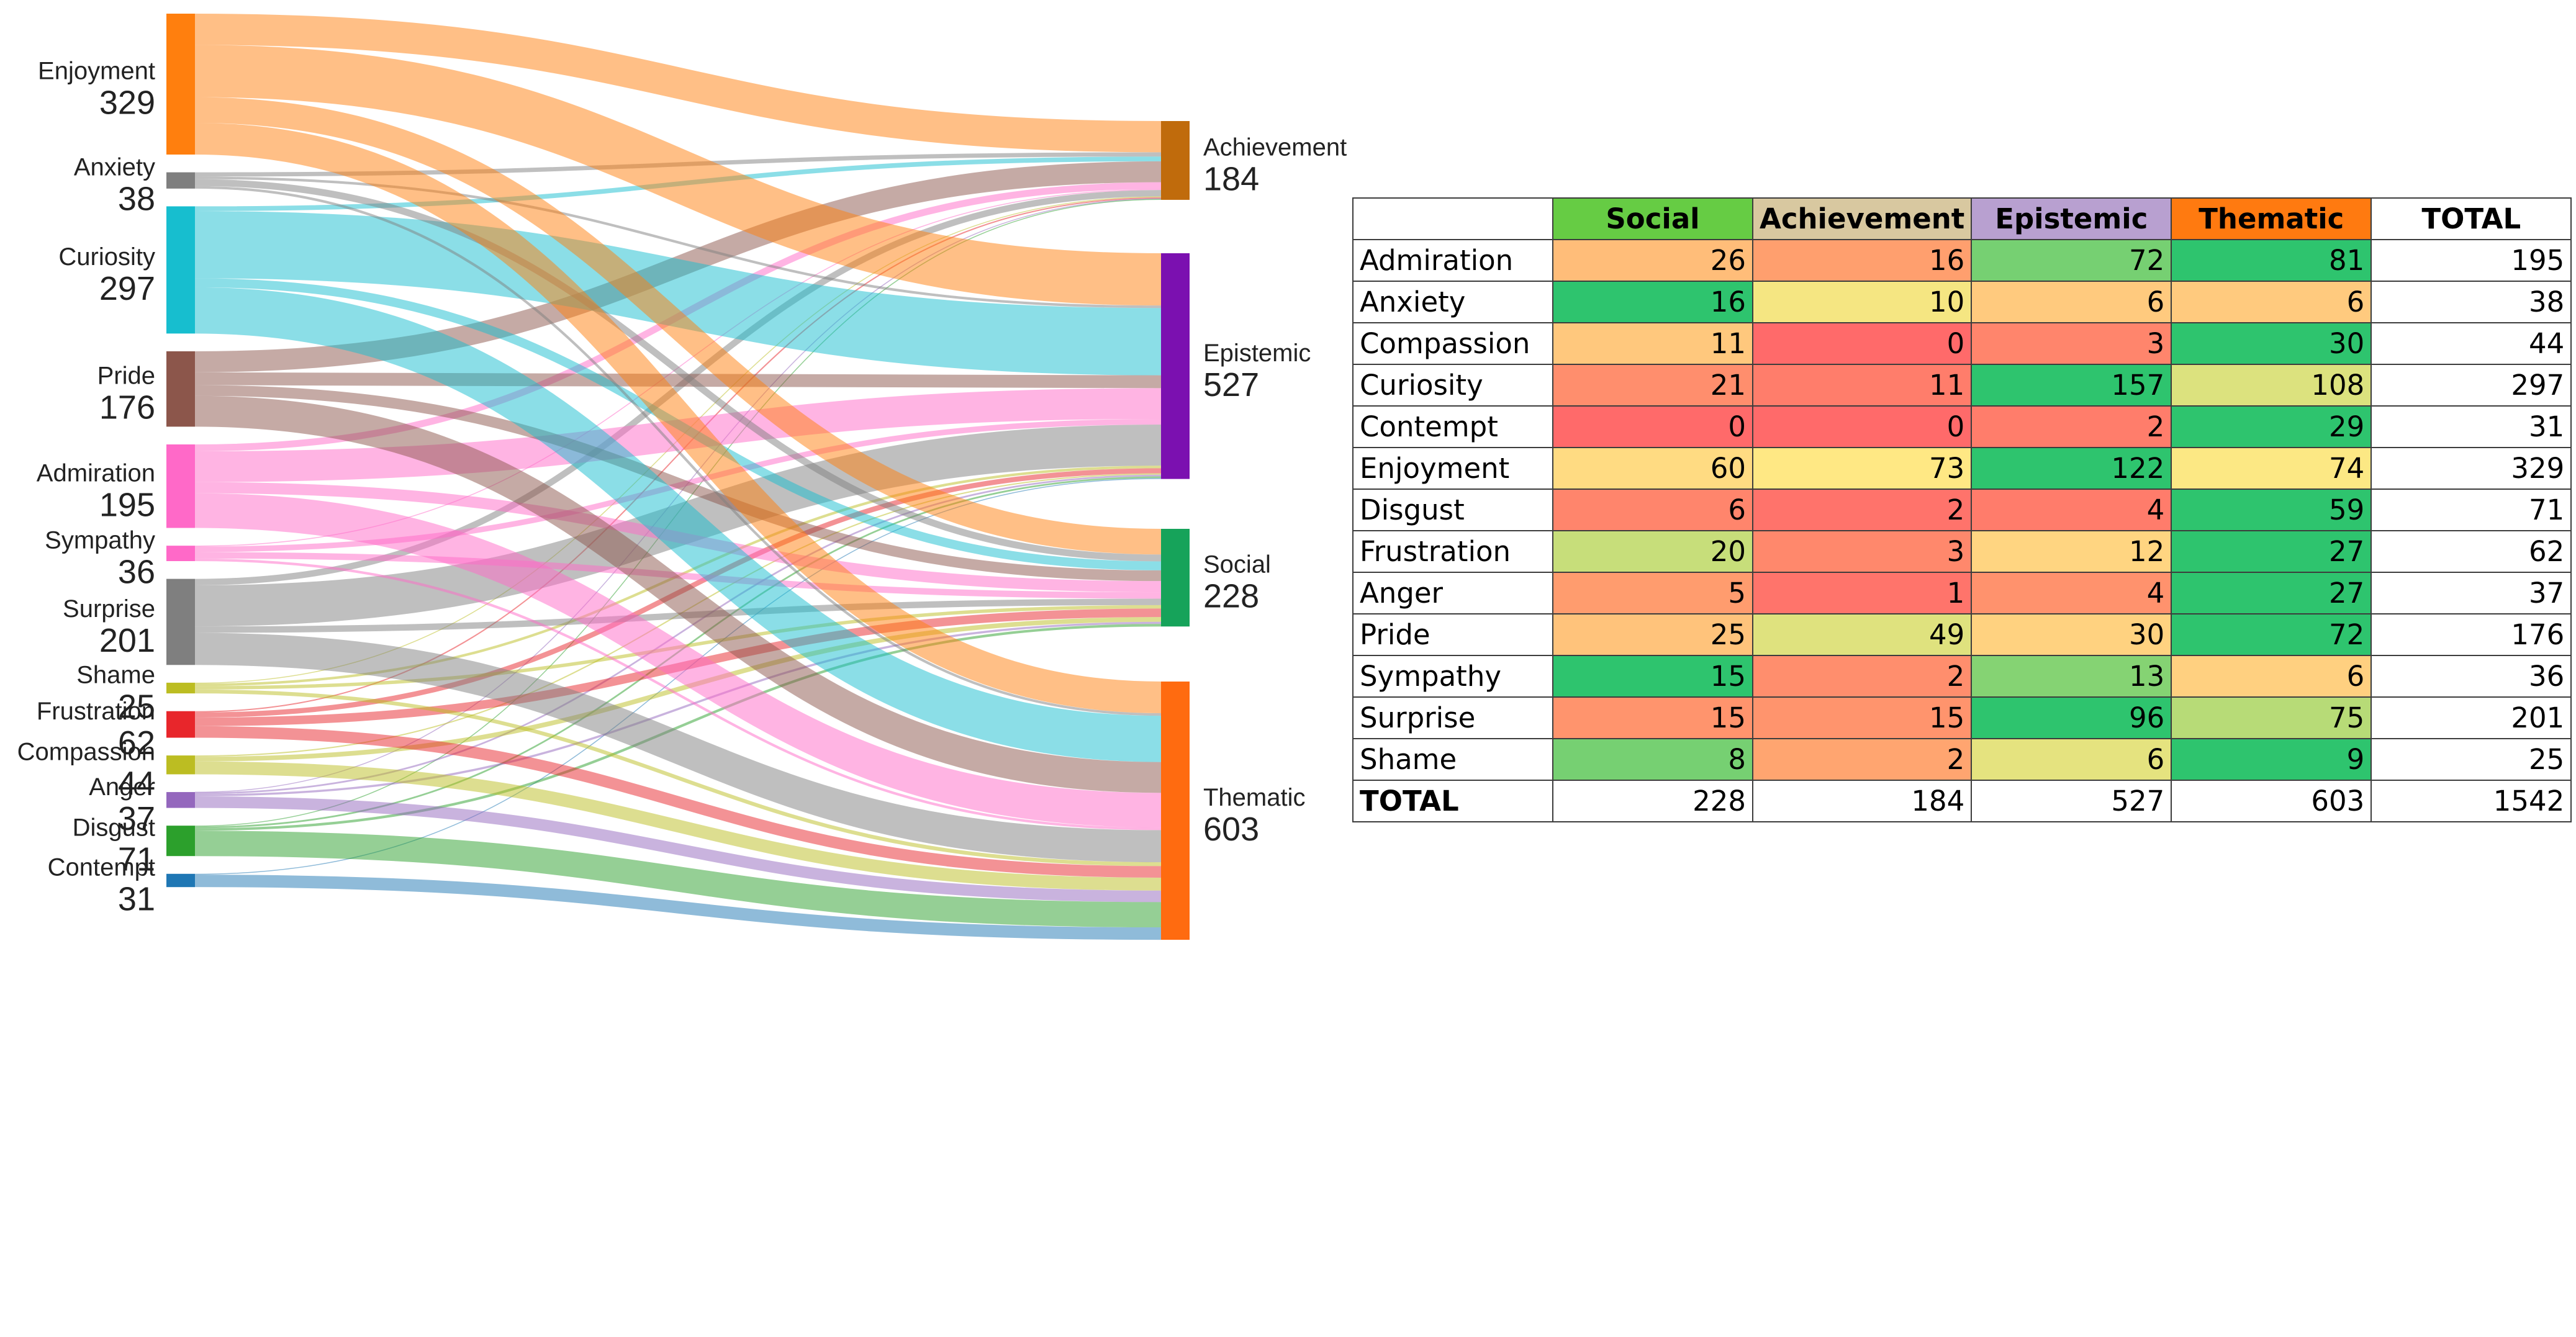  What do you see at coordinates (1962, 302) in the screenshot?
I see `table-row: Anxiety 16 10 6 6 38` at bounding box center [1962, 302].